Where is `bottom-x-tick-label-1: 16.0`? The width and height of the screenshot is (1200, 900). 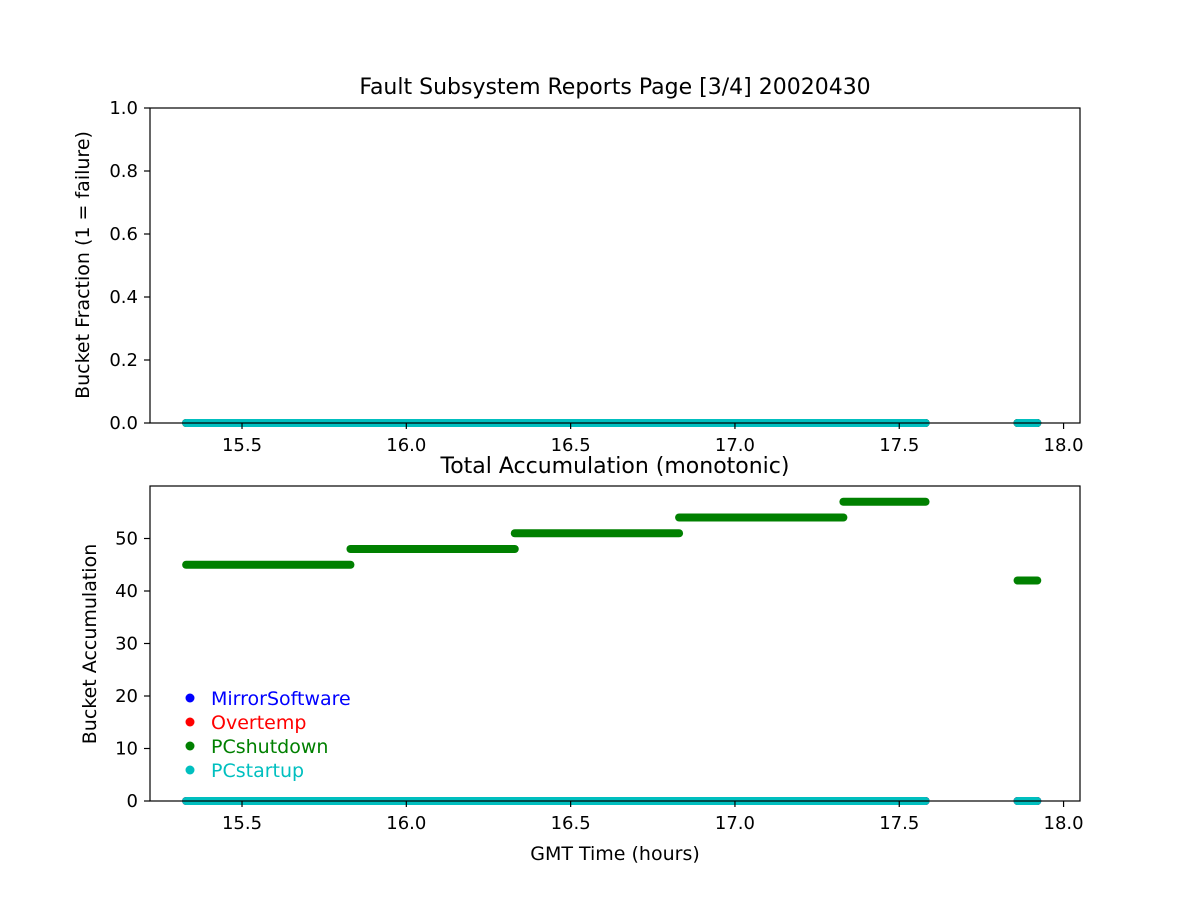 bottom-x-tick-label-1: 16.0 is located at coordinates (406, 823).